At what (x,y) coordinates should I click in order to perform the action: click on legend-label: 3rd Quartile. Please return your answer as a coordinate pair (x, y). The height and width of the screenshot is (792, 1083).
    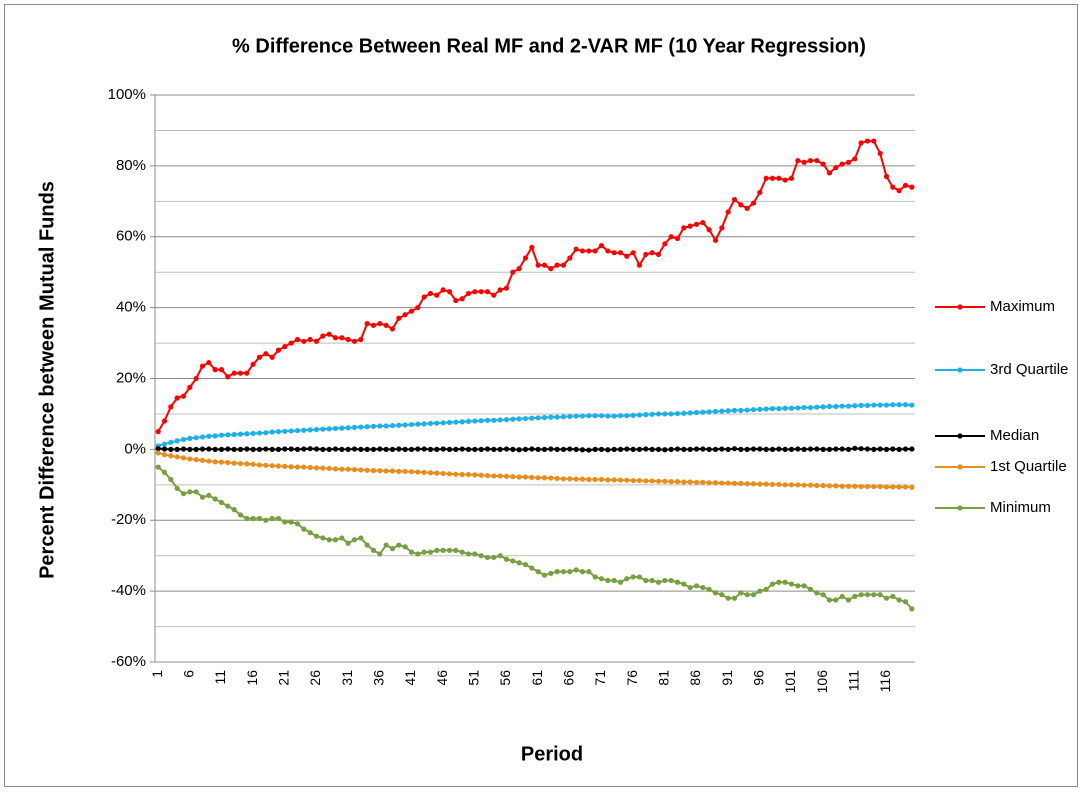
    Looking at the image, I should click on (1029, 369).